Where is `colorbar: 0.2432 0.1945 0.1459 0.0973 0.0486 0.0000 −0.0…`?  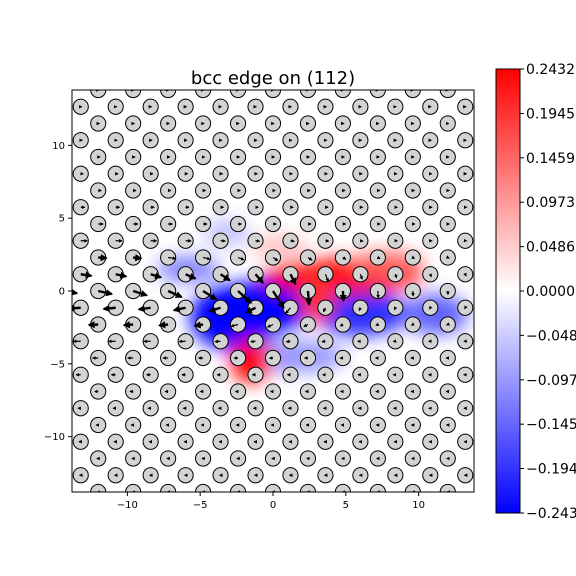 colorbar: 0.2432 0.1945 0.1459 0.0973 0.0486 0.0000 −0.0… is located at coordinates (535, 292).